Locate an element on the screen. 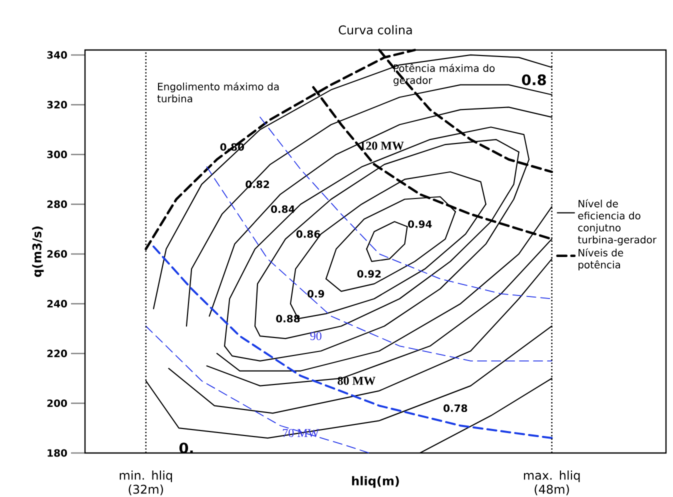 This screenshot has height=497, width=673. y-tick-label: 280 is located at coordinates (57, 204).